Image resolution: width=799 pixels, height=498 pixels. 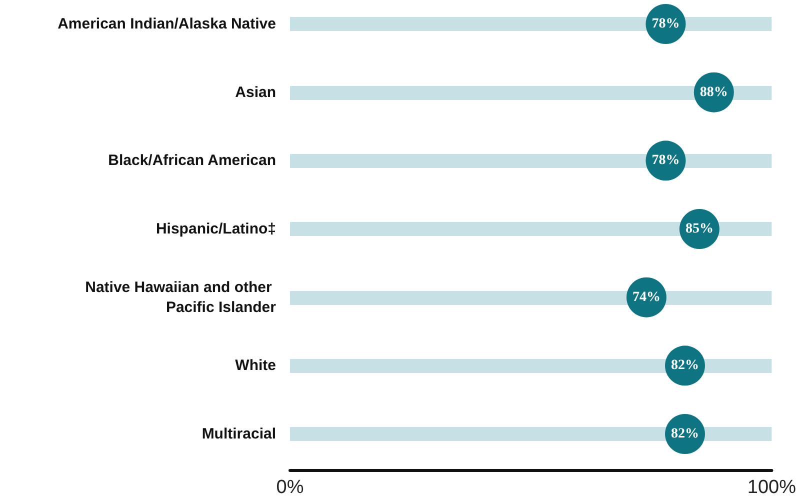 What do you see at coordinates (771, 487) in the screenshot?
I see `x-tick-label: 100%` at bounding box center [771, 487].